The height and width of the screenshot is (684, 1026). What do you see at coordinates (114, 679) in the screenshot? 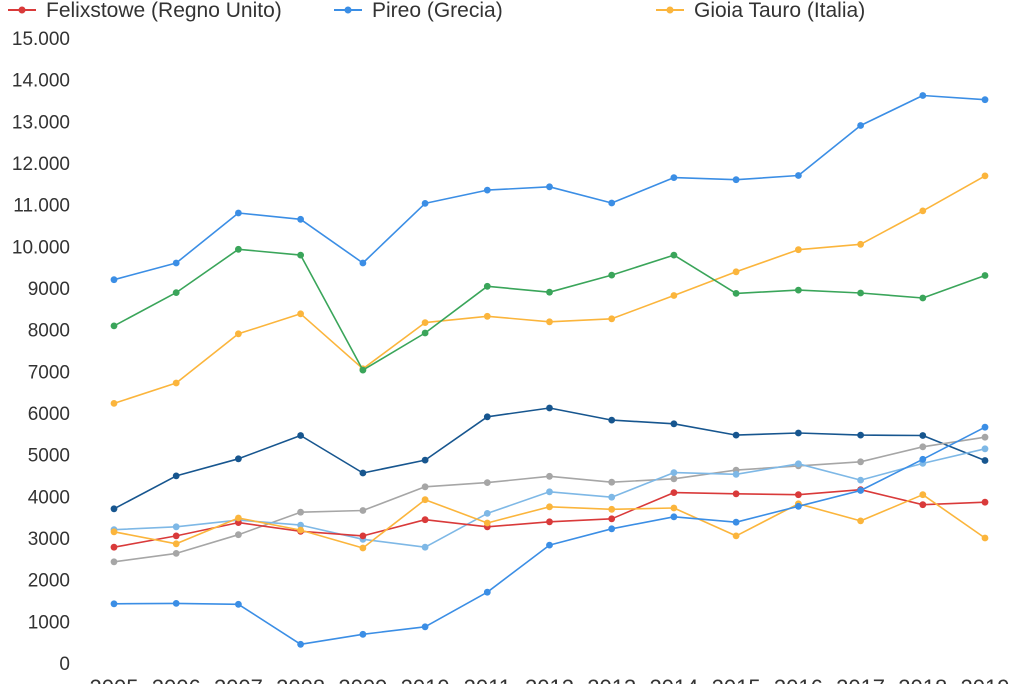
I see `x-tick-label: 2005` at bounding box center [114, 679].